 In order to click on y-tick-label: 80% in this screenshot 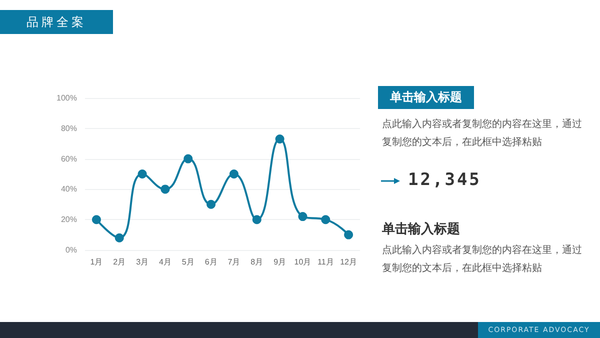, I will do `click(68, 128)`.